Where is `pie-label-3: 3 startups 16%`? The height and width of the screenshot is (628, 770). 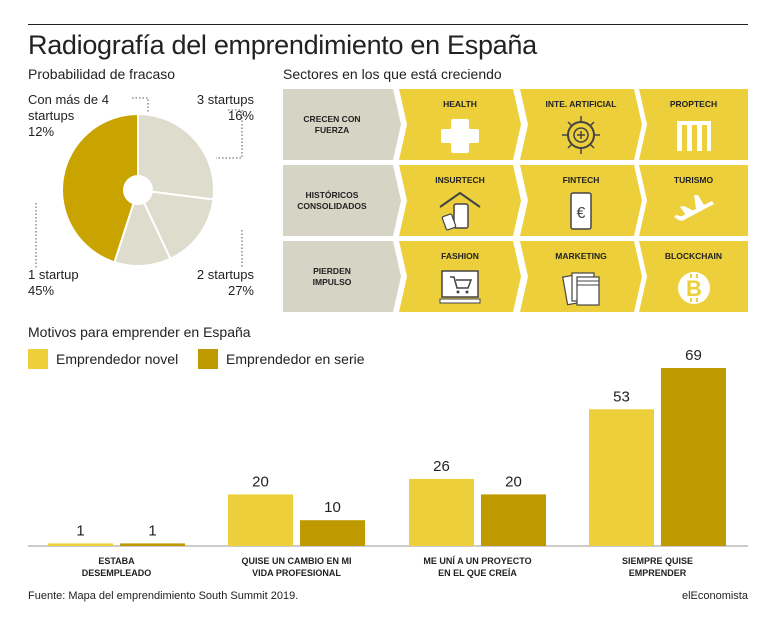 pie-label-3: 3 startups 16% is located at coordinates (224, 108).